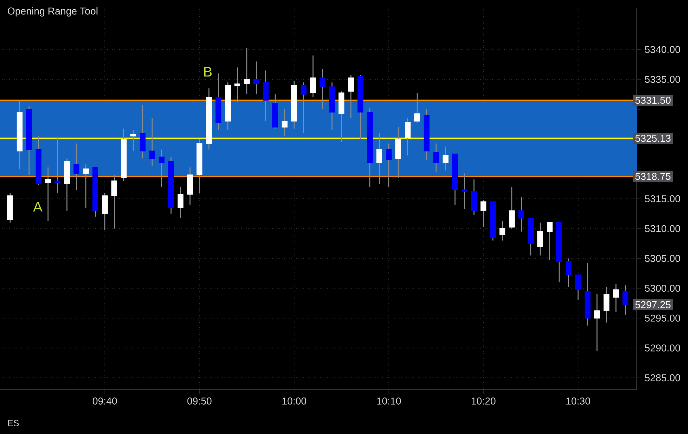 The height and width of the screenshot is (434, 688). What do you see at coordinates (53, 12) in the screenshot?
I see `chart-title: Opening Range Tool` at bounding box center [53, 12].